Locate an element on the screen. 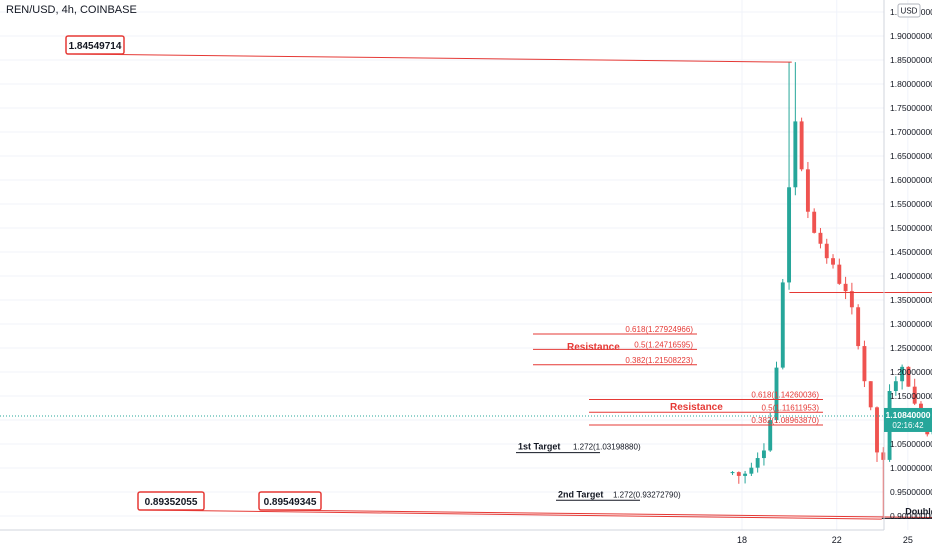 The width and height of the screenshot is (932, 555). chart-title: REN/USD, 4h, COINBASE is located at coordinates (71, 10).